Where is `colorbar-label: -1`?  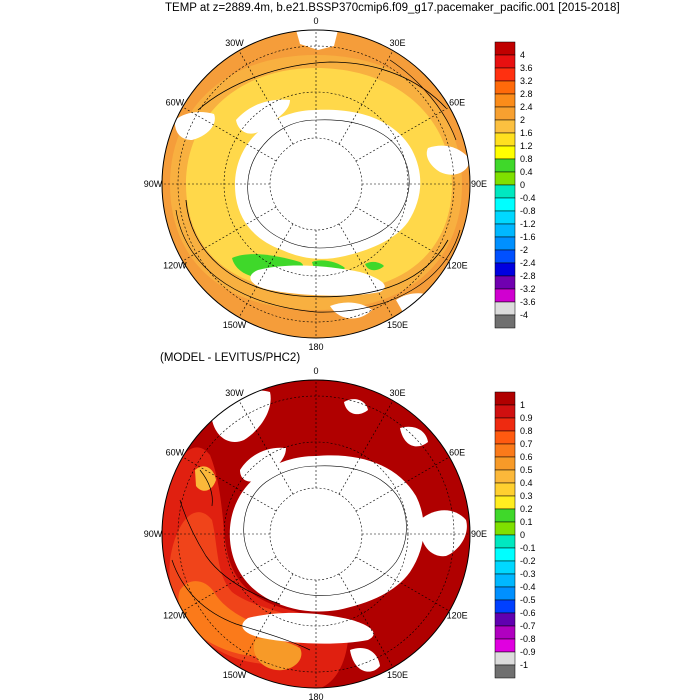
colorbar-label: -1 is located at coordinates (524, 665).